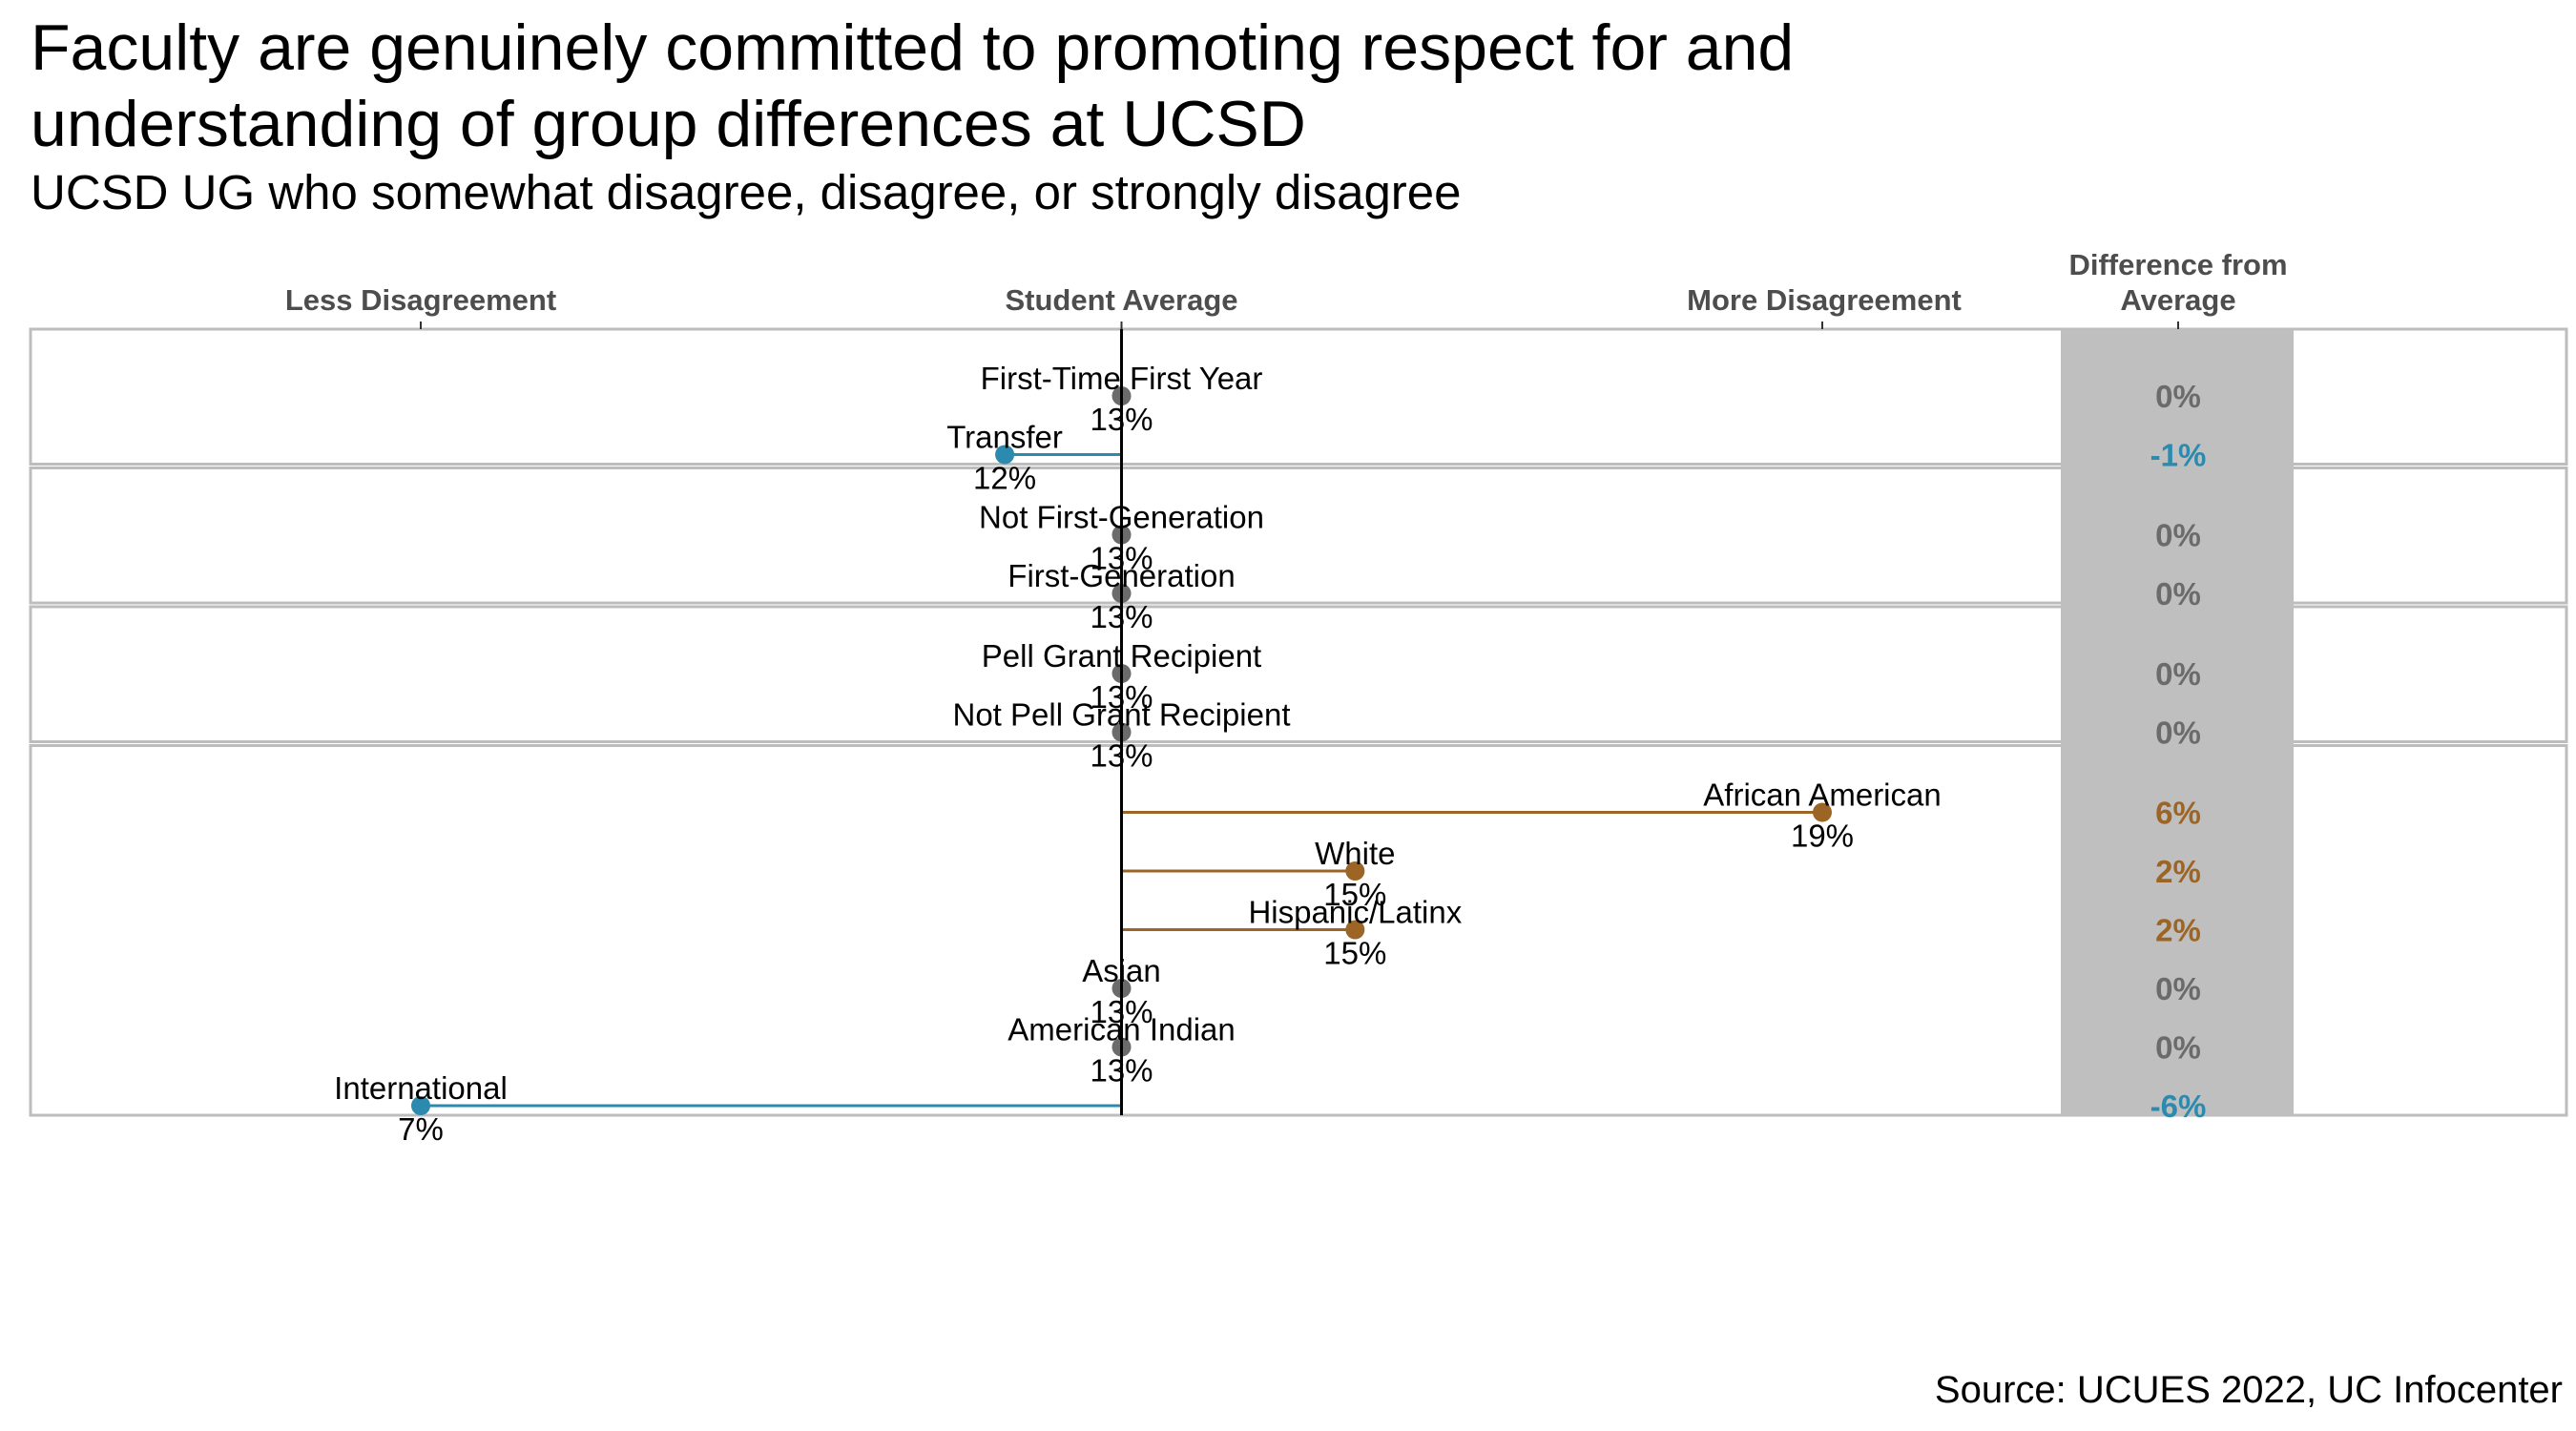  I want to click on header-more-disagreement: More Disagreement, so click(1824, 300).